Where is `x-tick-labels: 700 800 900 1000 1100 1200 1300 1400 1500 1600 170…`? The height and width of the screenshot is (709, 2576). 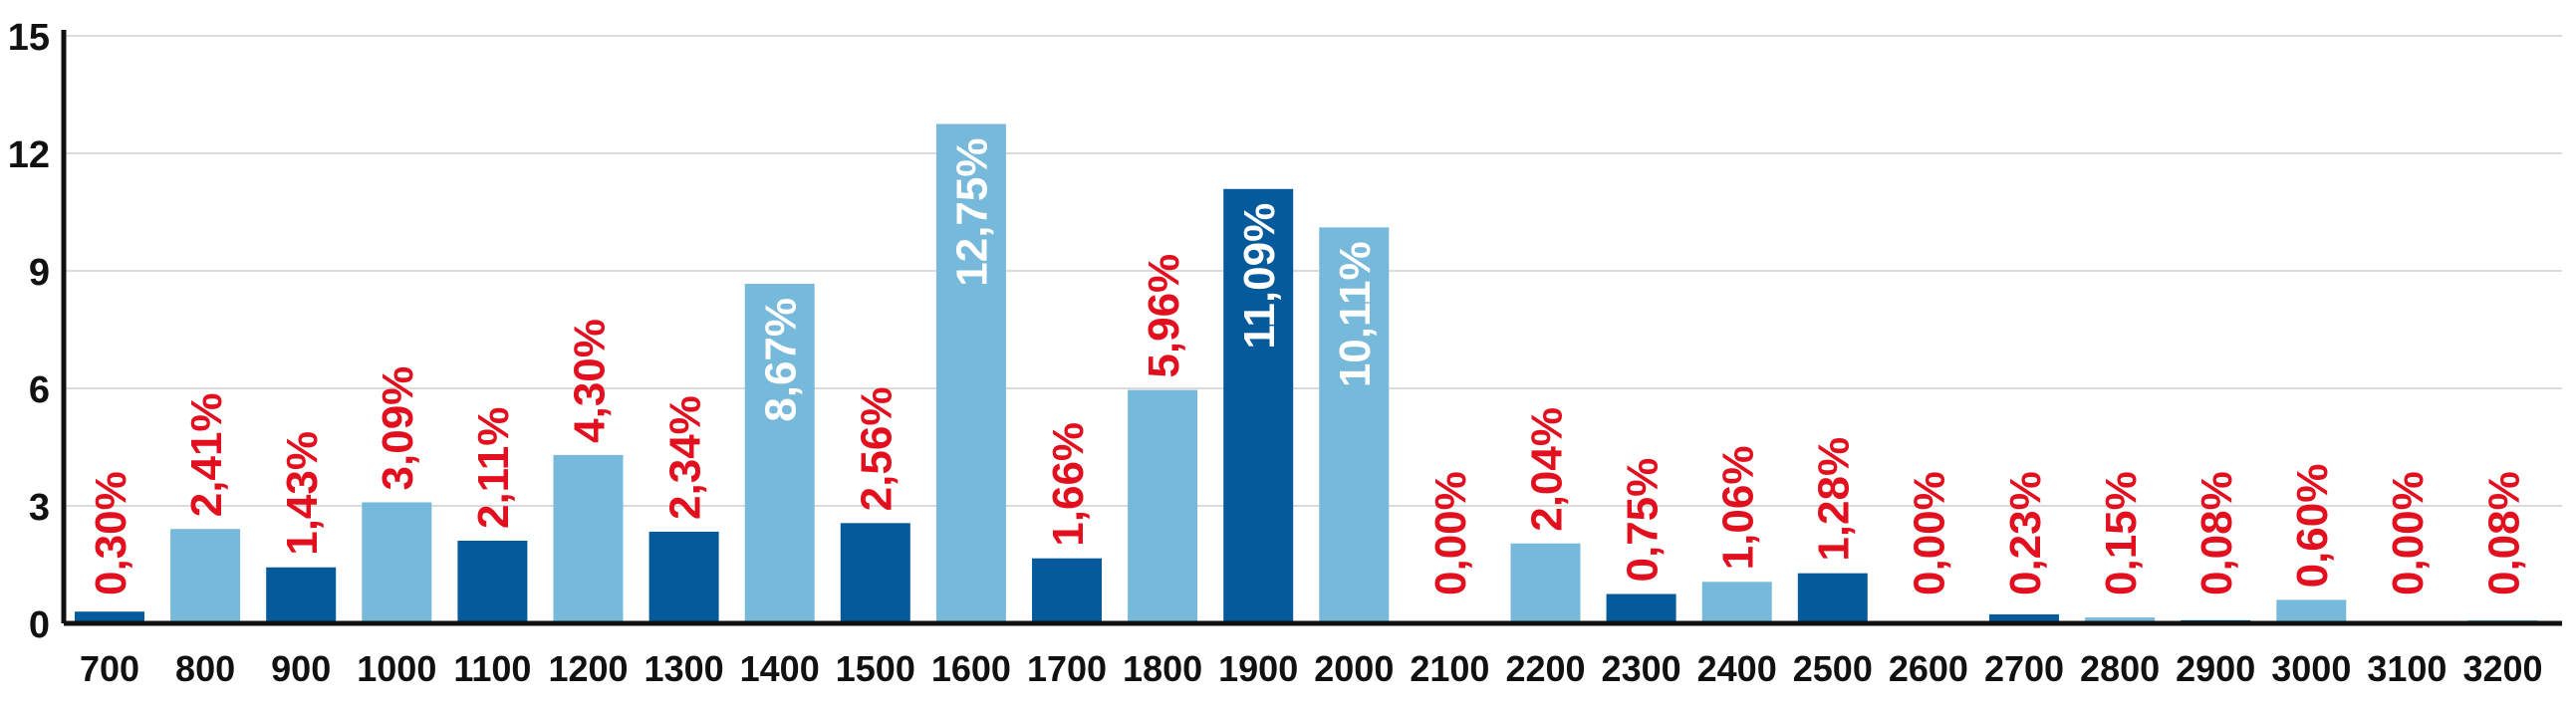
x-tick-labels: 700 800 900 1000 1100 1200 1300 1400 1500 1600 170… is located at coordinates (1311, 669).